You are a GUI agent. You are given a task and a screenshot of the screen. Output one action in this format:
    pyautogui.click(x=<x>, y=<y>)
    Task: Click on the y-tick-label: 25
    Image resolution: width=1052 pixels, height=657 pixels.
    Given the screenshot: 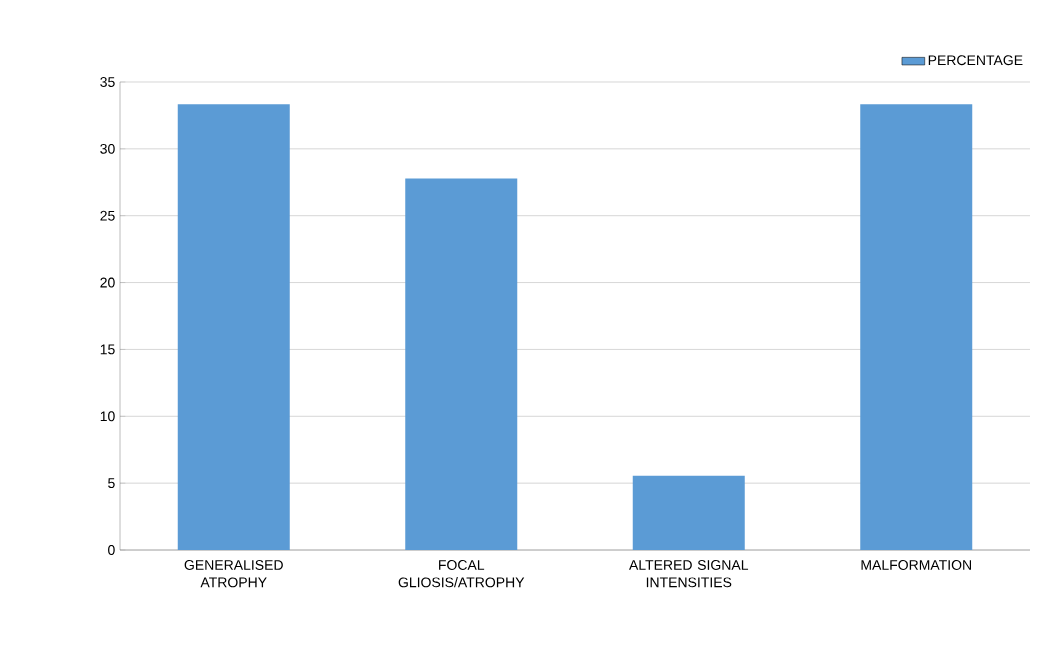 What is the action you would take?
    pyautogui.click(x=107, y=215)
    